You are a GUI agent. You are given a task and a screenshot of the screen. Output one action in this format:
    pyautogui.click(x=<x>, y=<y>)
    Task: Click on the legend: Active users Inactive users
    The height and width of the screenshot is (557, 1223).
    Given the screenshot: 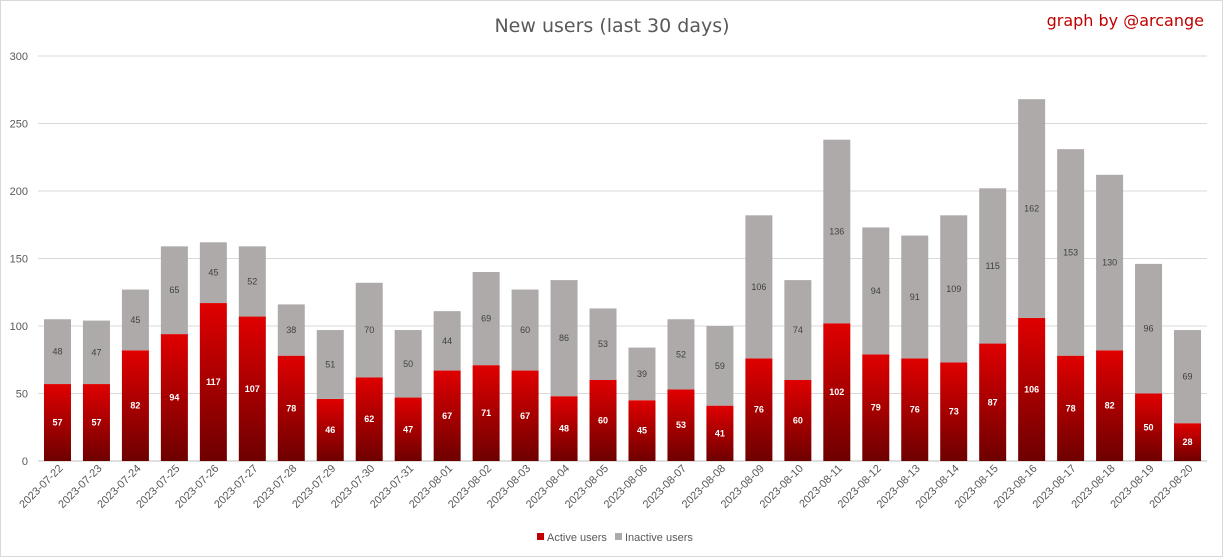 What is the action you would take?
    pyautogui.click(x=615, y=538)
    